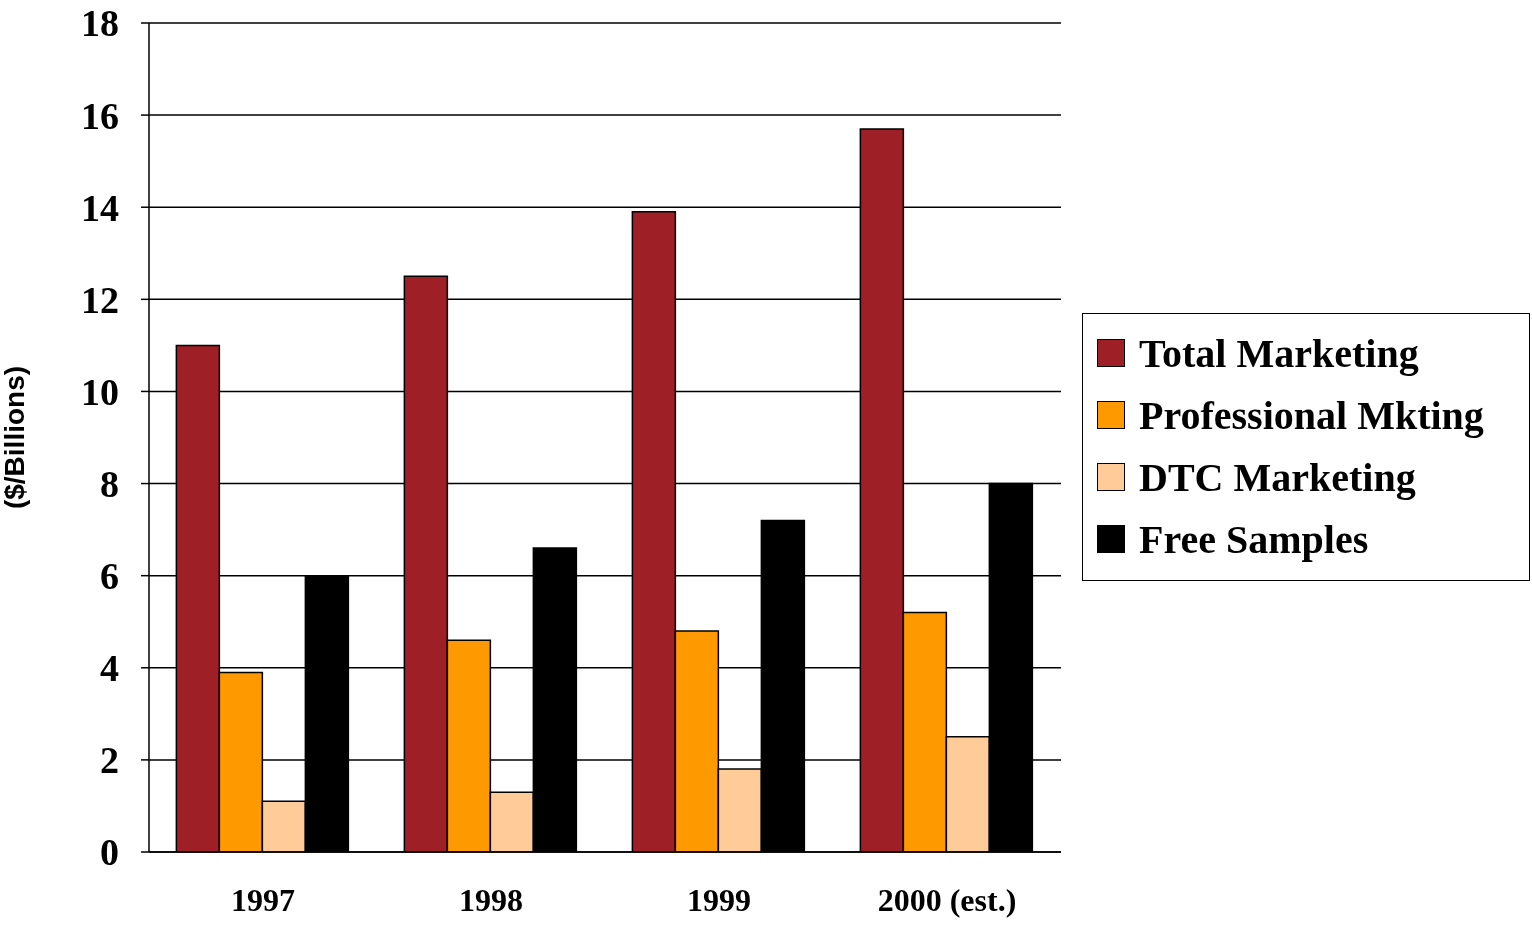  What do you see at coordinates (109, 484) in the screenshot?
I see `y-tick-label: 8` at bounding box center [109, 484].